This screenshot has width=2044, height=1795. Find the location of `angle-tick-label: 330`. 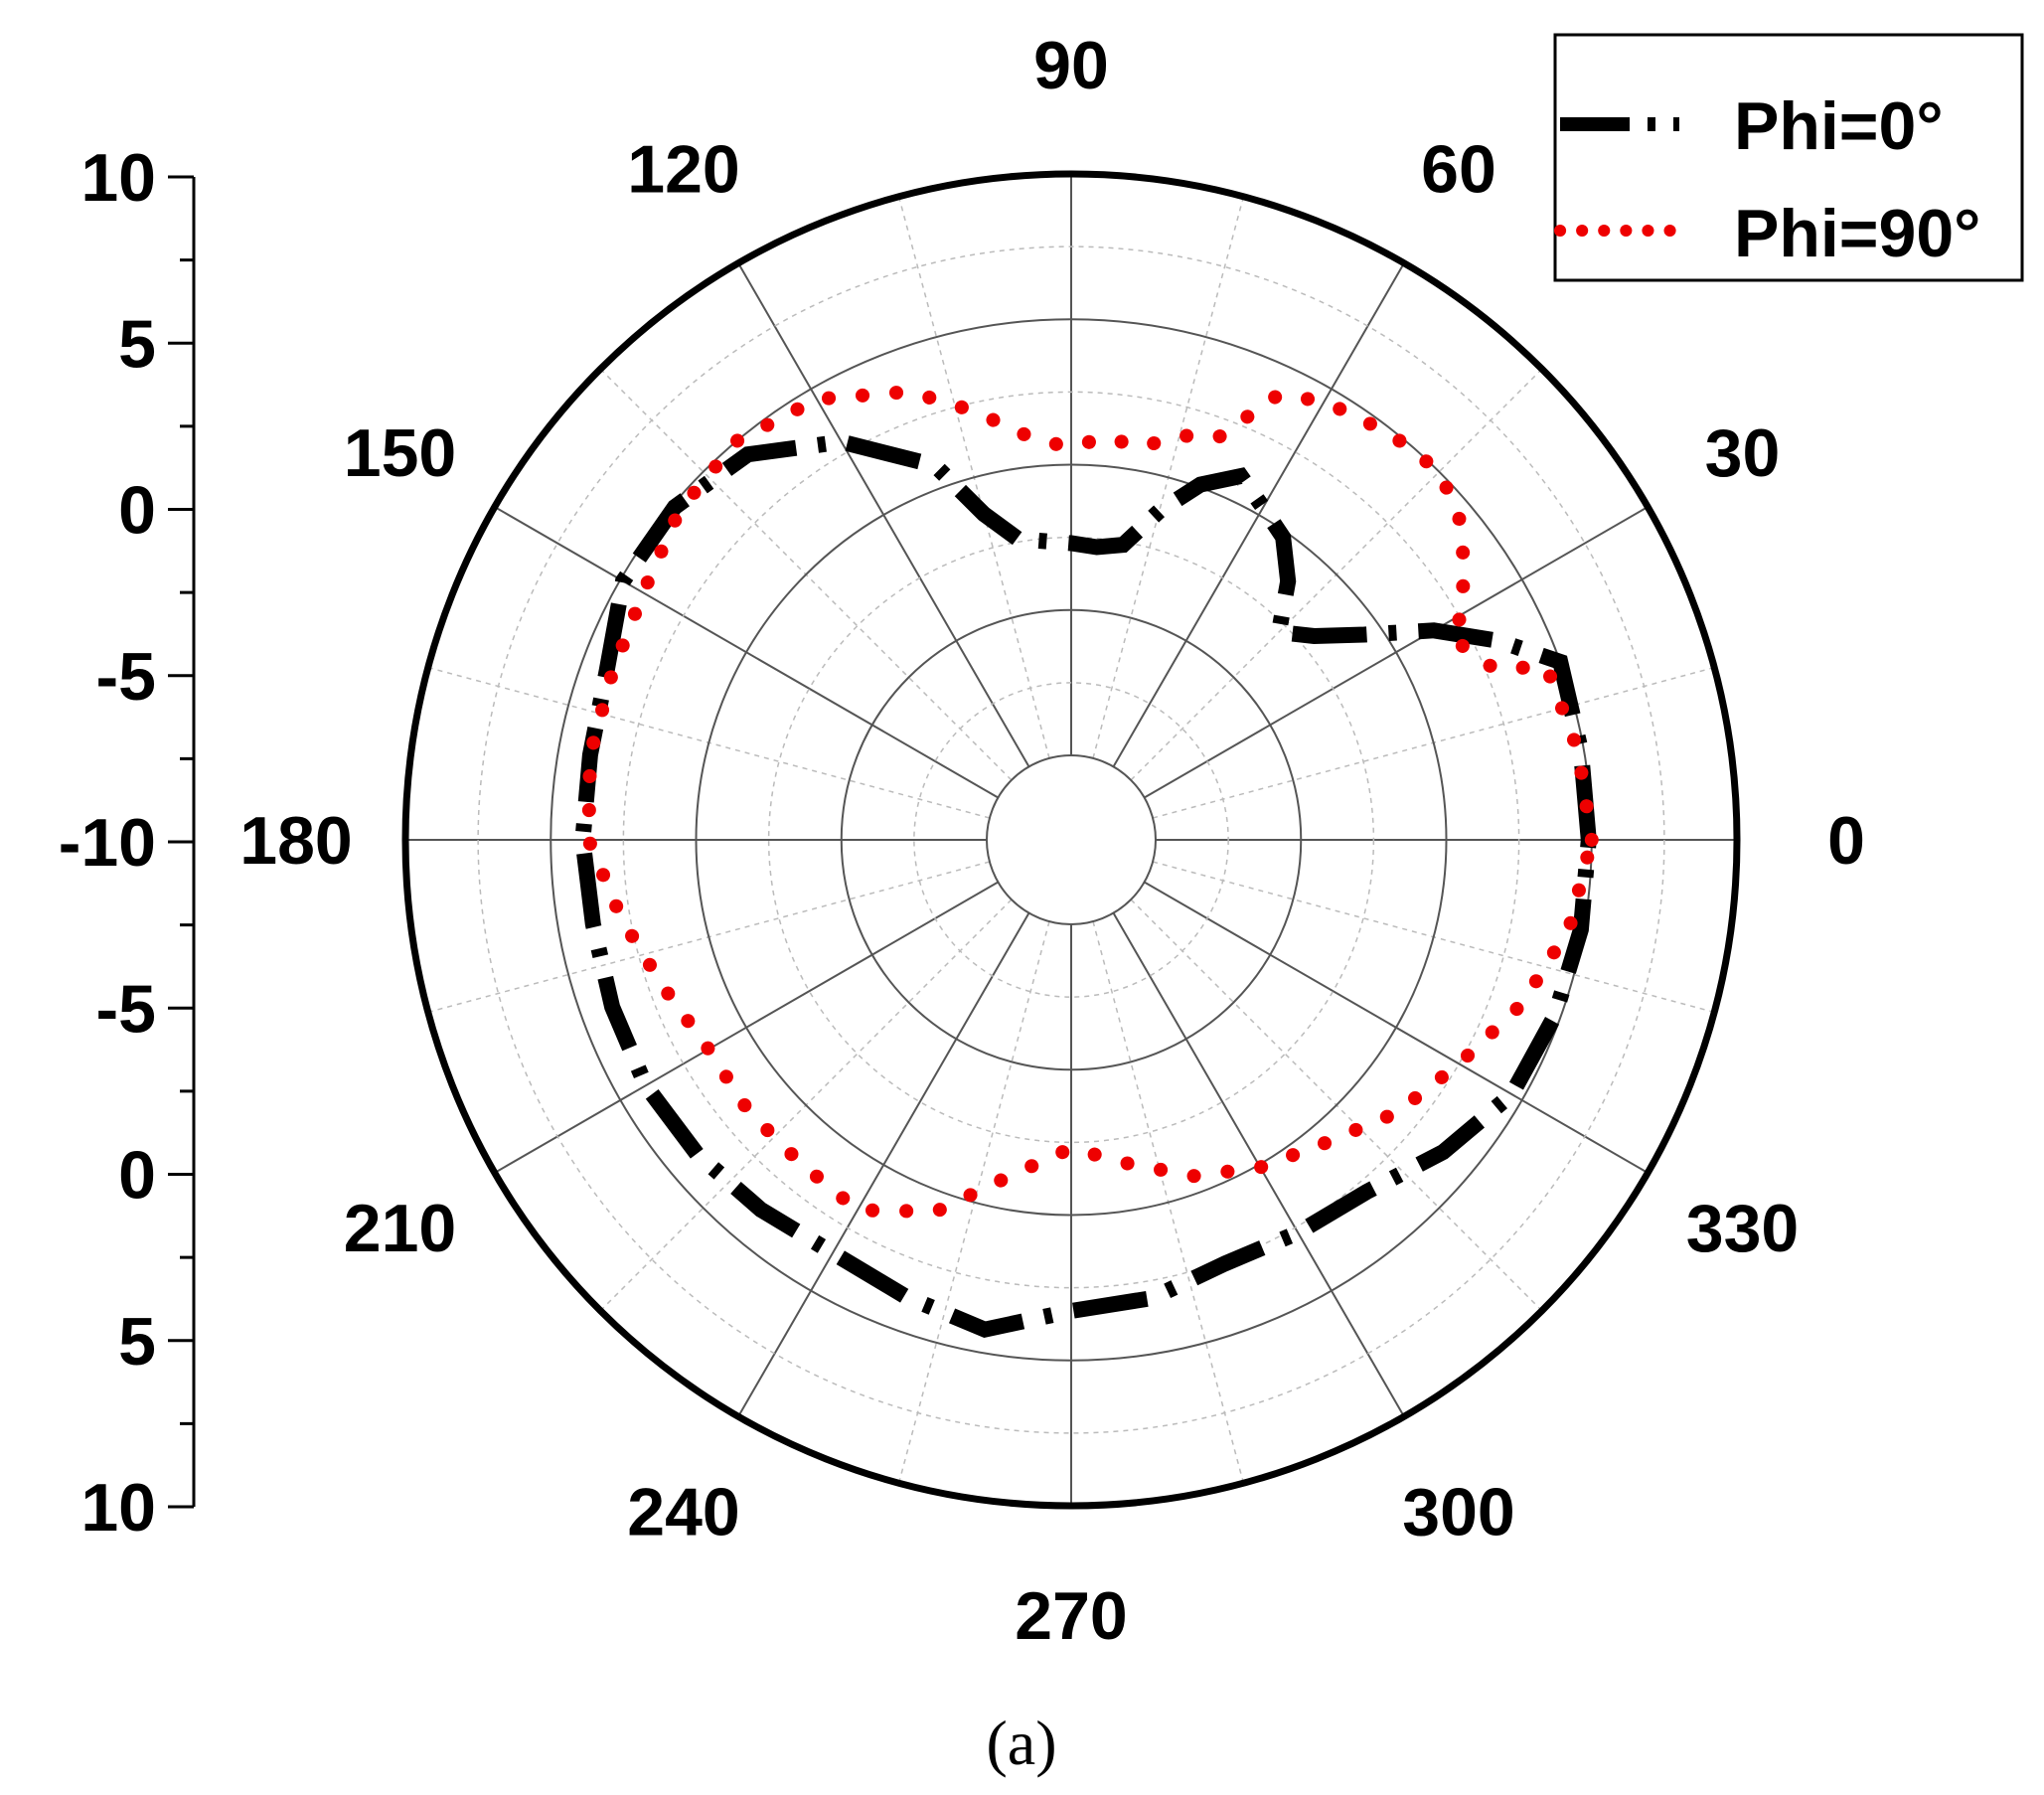

angle-tick-label: 330 is located at coordinates (1743, 1229).